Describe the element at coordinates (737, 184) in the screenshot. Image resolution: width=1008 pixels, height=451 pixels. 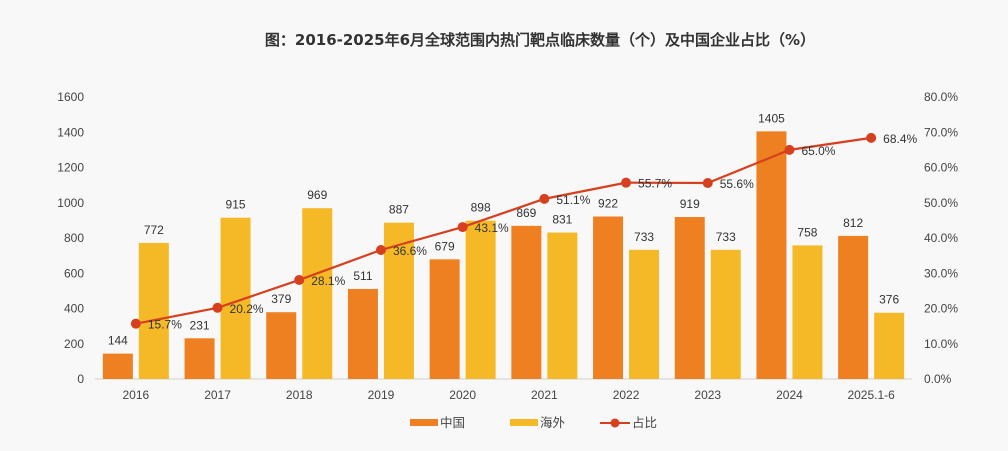
I see `ratio-value-label: 55.6%` at that location.